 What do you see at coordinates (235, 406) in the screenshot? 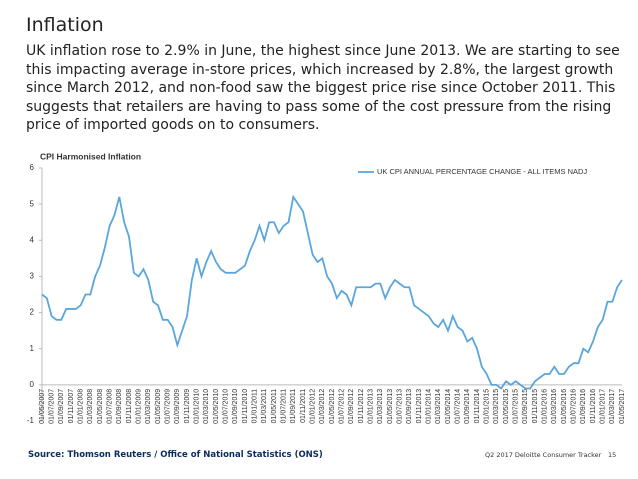
I see `x-tick-label: 01/09/2010` at bounding box center [235, 406].